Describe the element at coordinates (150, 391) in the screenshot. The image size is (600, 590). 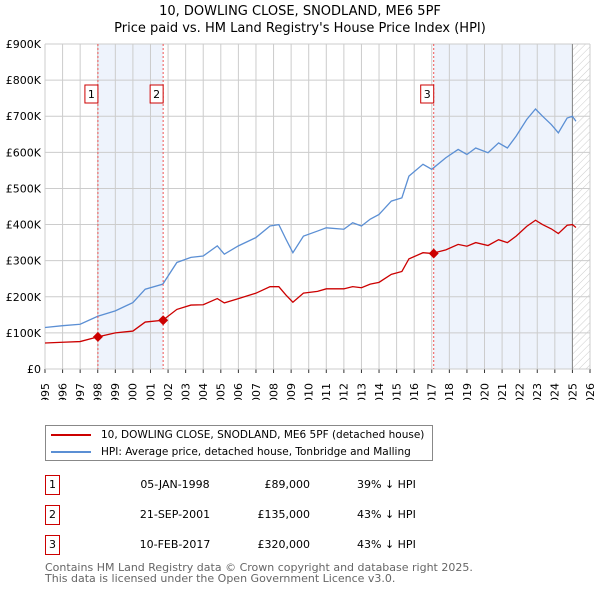
I see `x-tick-label: 2001` at that location.